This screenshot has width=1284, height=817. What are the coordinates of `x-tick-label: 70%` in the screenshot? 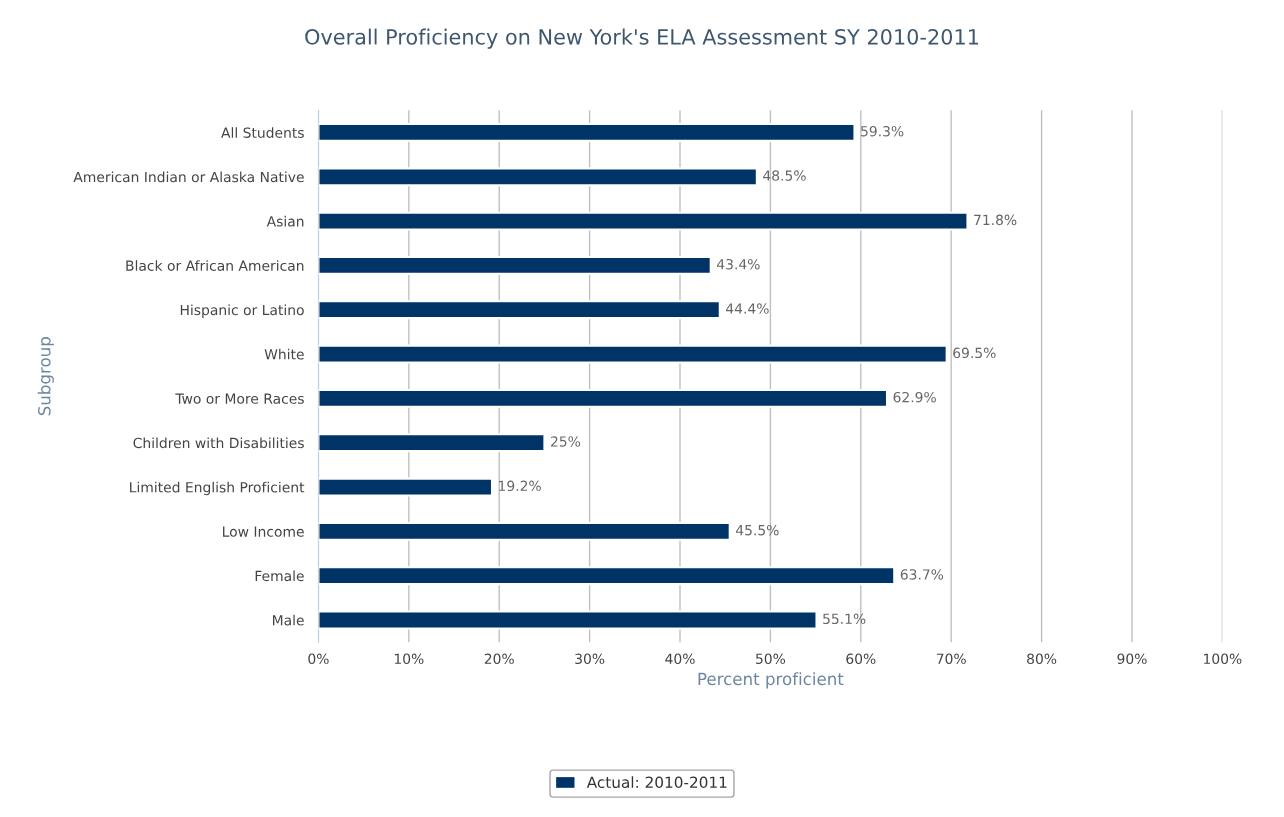 It's located at (951, 659).